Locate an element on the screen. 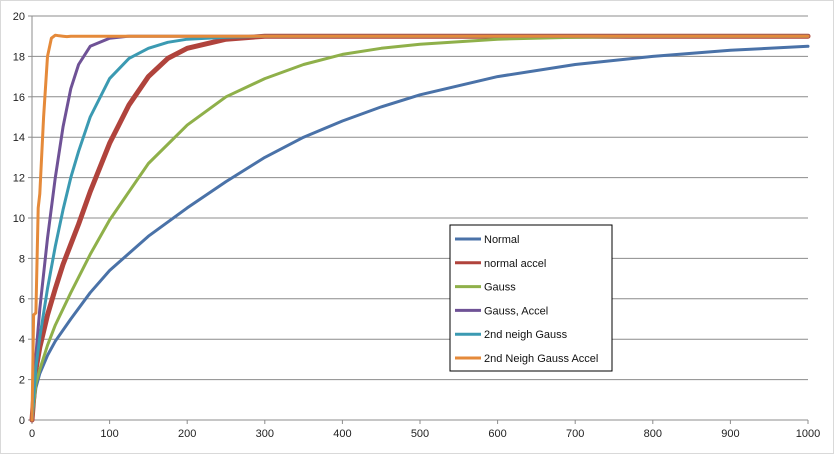 The image size is (834, 454). x-tick-label-8: 800 is located at coordinates (653, 434).